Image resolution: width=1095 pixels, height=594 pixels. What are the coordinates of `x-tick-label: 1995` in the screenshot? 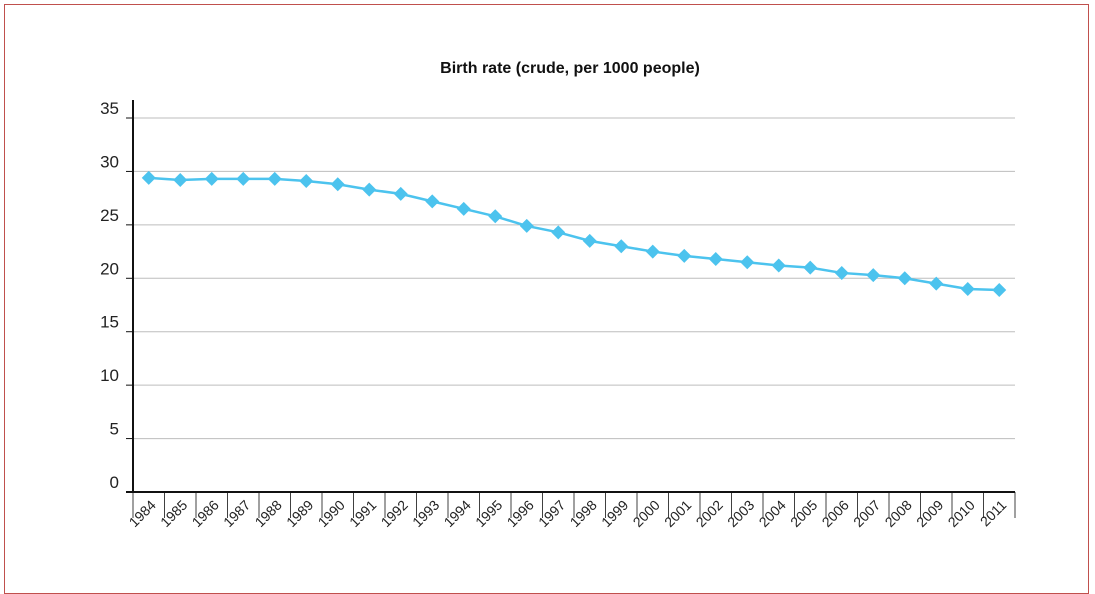 It's located at (488, 513).